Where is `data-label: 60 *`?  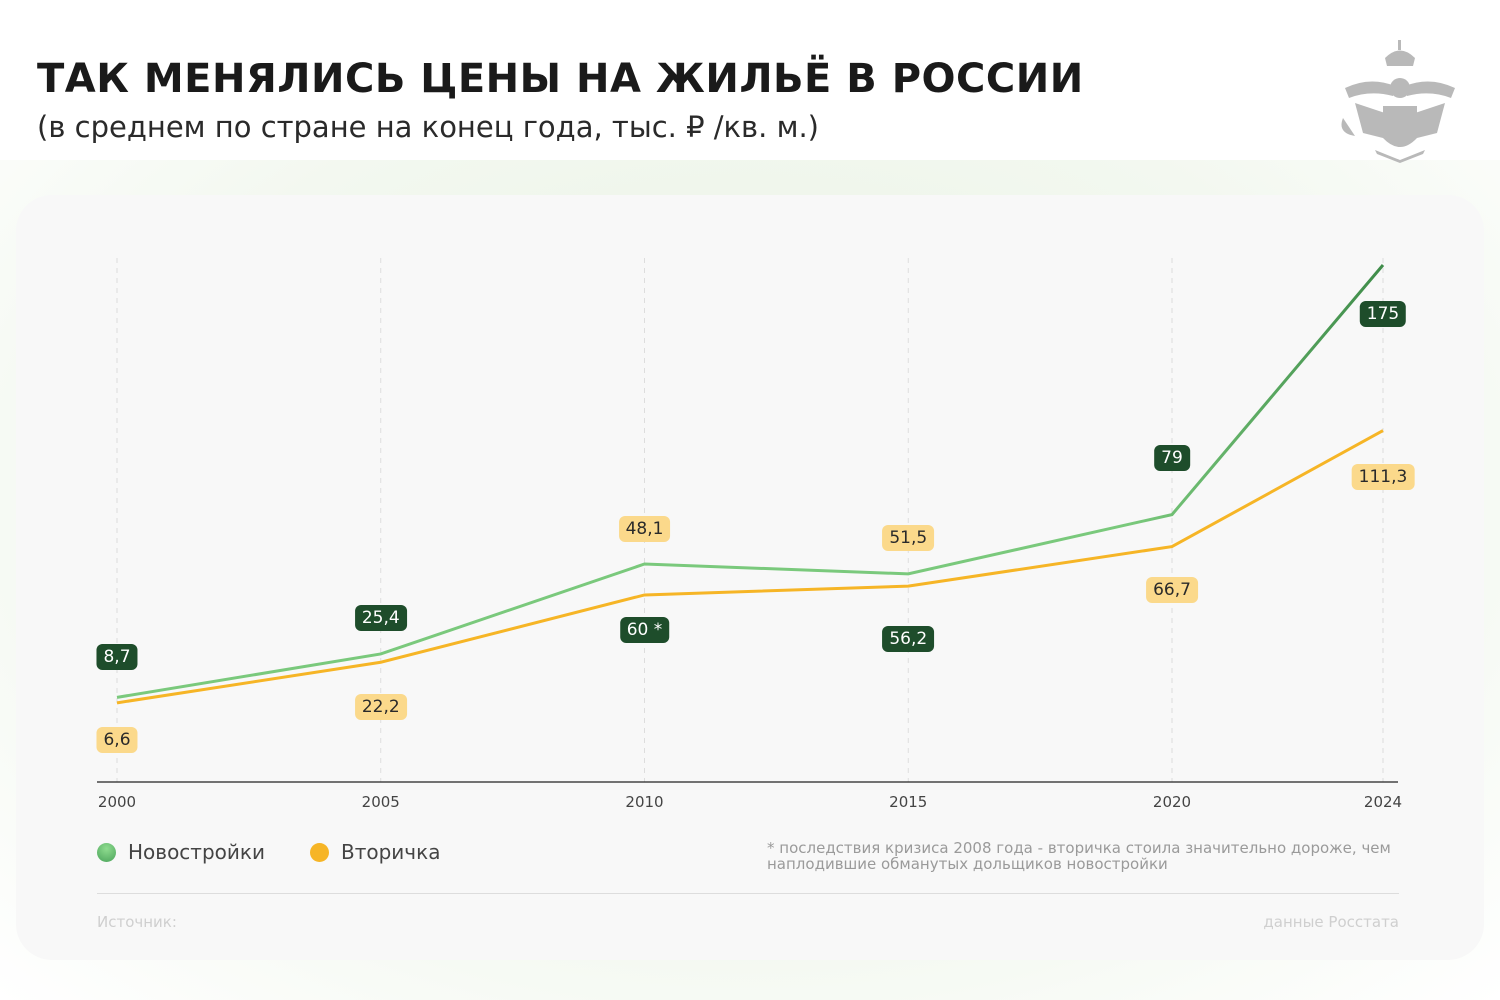 data-label: 60 * is located at coordinates (644, 630).